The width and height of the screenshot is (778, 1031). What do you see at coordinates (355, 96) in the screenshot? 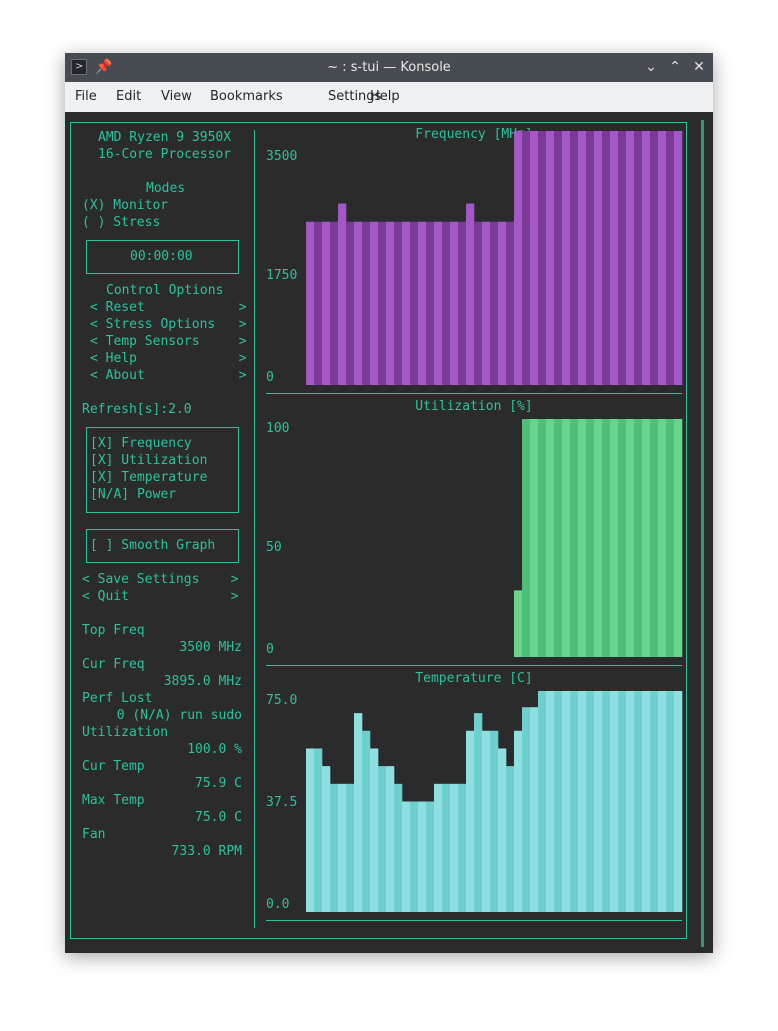
I see `menu-settings: Settings` at bounding box center [355, 96].